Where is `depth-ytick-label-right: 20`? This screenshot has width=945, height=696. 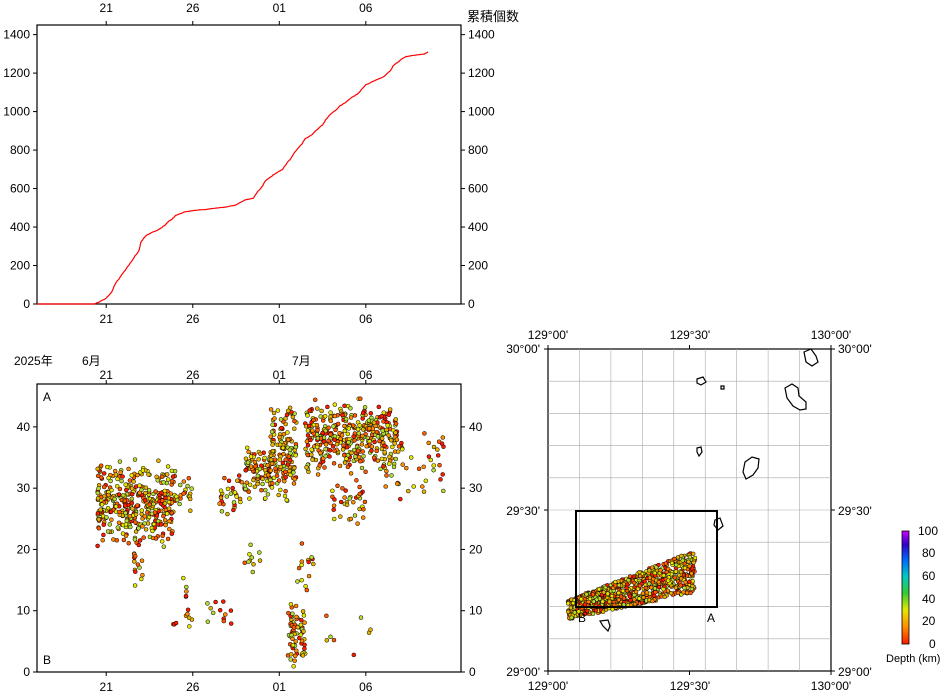
depth-ytick-label-right: 20 is located at coordinates (476, 549).